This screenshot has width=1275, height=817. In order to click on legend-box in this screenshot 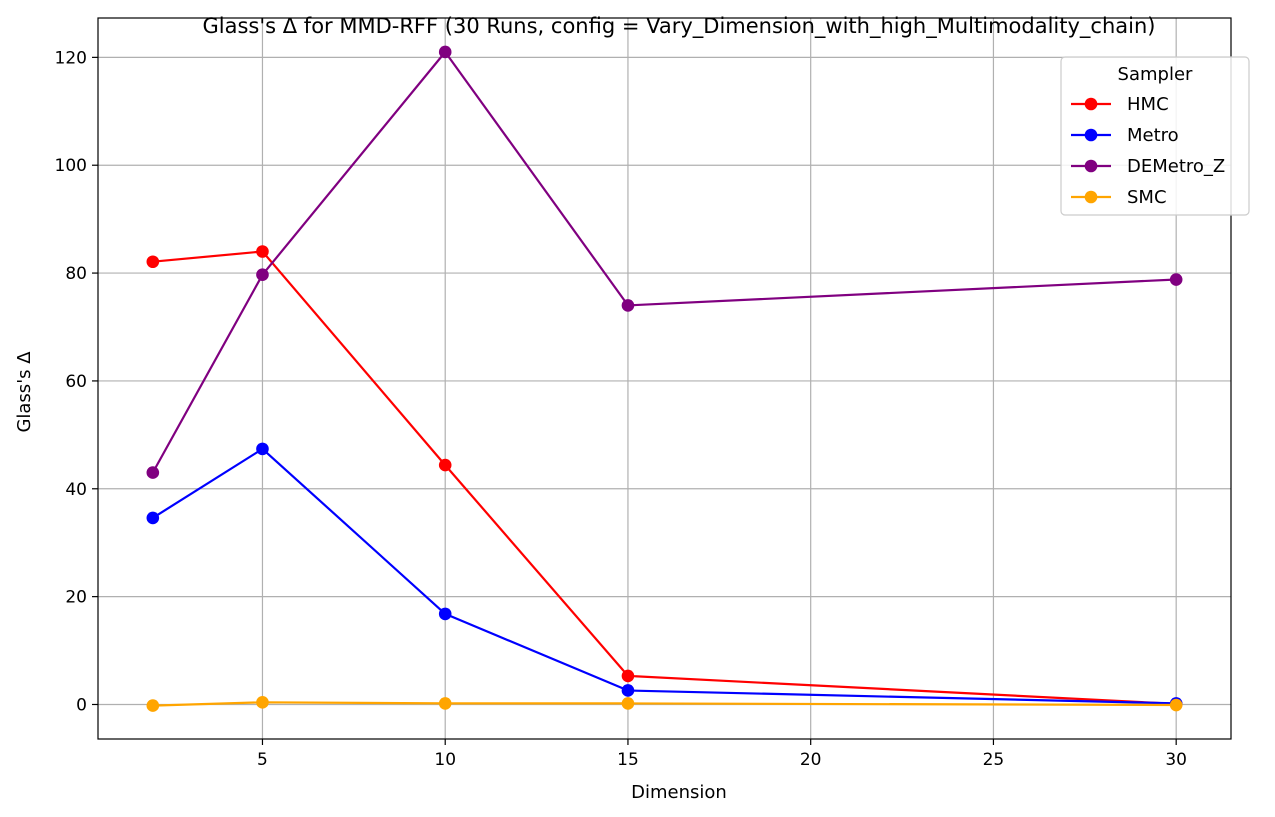, I will do `click(1155, 136)`.